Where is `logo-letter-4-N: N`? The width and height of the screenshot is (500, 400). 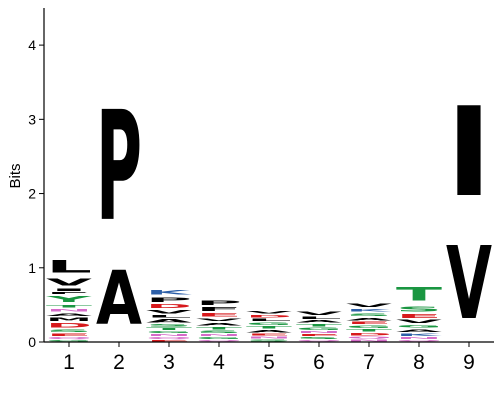 logo-letter-4-N: N is located at coordinates (219, 335).